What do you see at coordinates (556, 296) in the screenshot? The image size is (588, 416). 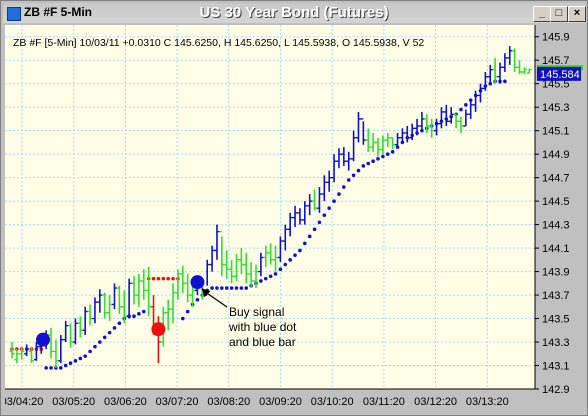 I see `y-tick-label: 143.7` at bounding box center [556, 296].